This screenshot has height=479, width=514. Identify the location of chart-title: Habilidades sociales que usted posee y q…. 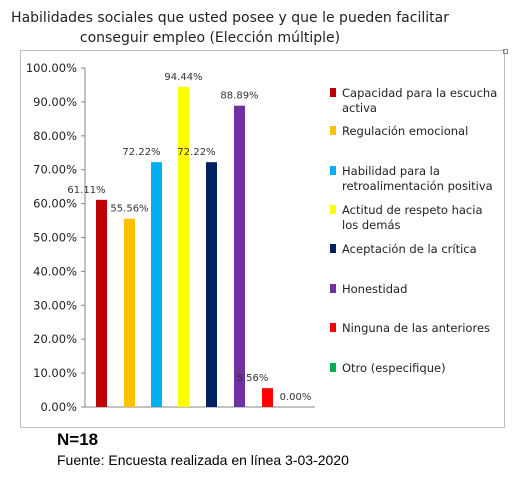
(230, 28).